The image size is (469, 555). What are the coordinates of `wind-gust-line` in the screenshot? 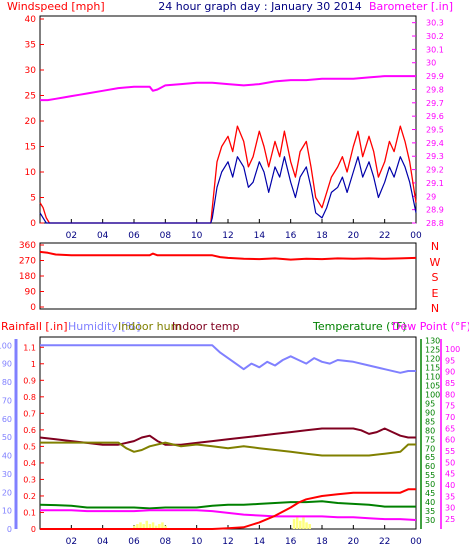 It's located at (228, 174).